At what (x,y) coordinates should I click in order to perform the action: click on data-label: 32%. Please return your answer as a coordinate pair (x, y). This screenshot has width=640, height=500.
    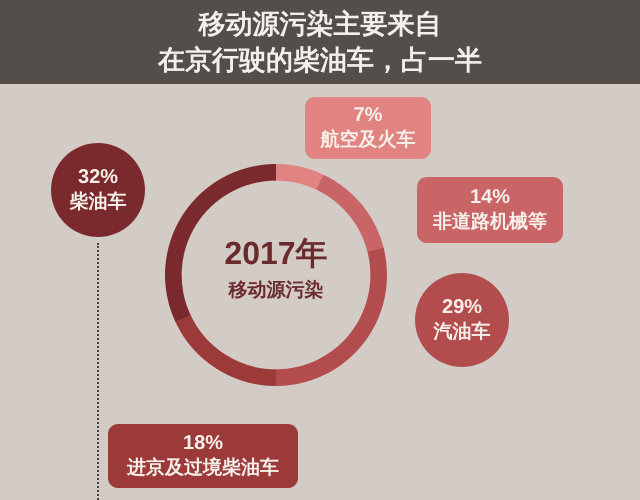
    Looking at the image, I should click on (98, 177).